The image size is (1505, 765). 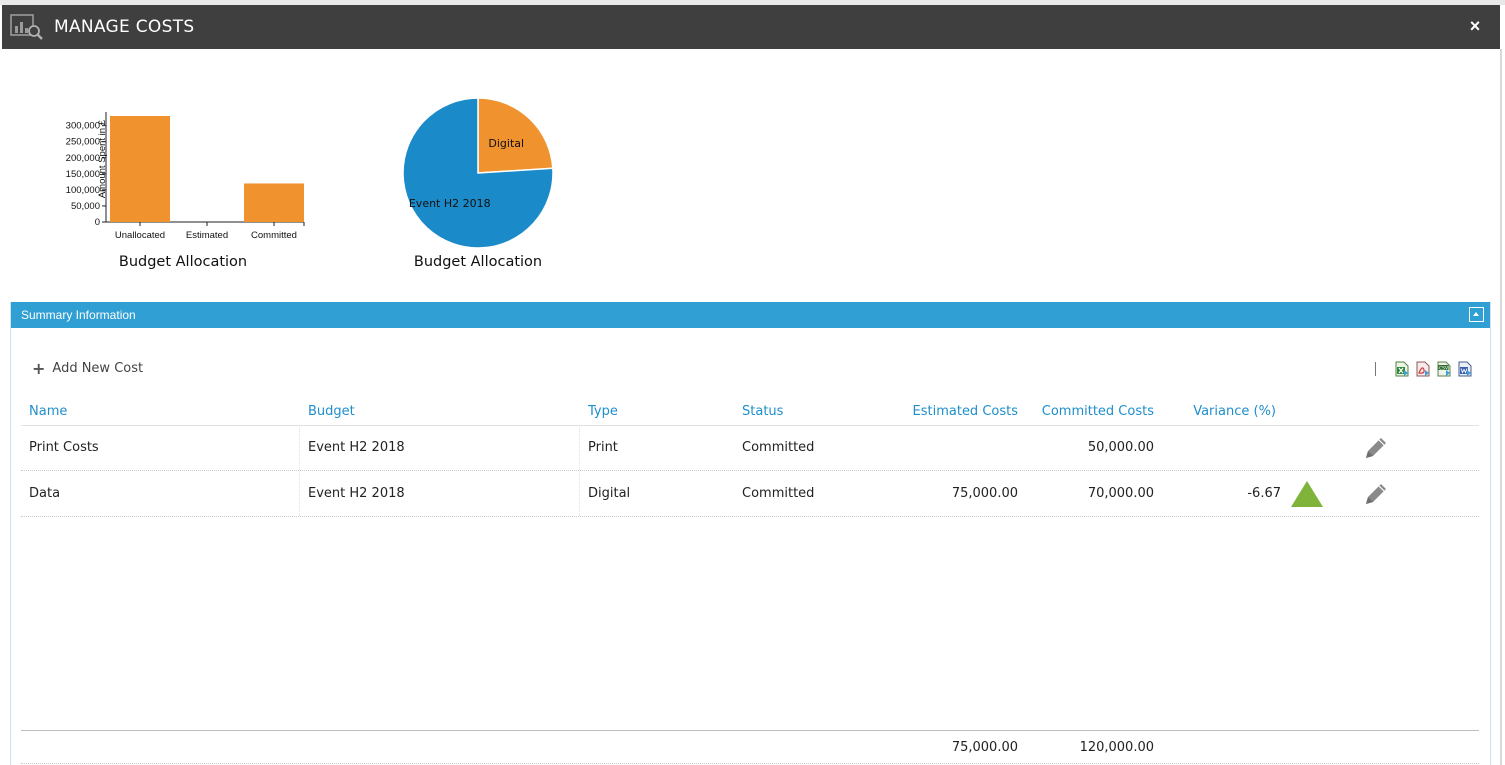 I want to click on add-new-cost-button: + Add New Cost, so click(x=88, y=368).